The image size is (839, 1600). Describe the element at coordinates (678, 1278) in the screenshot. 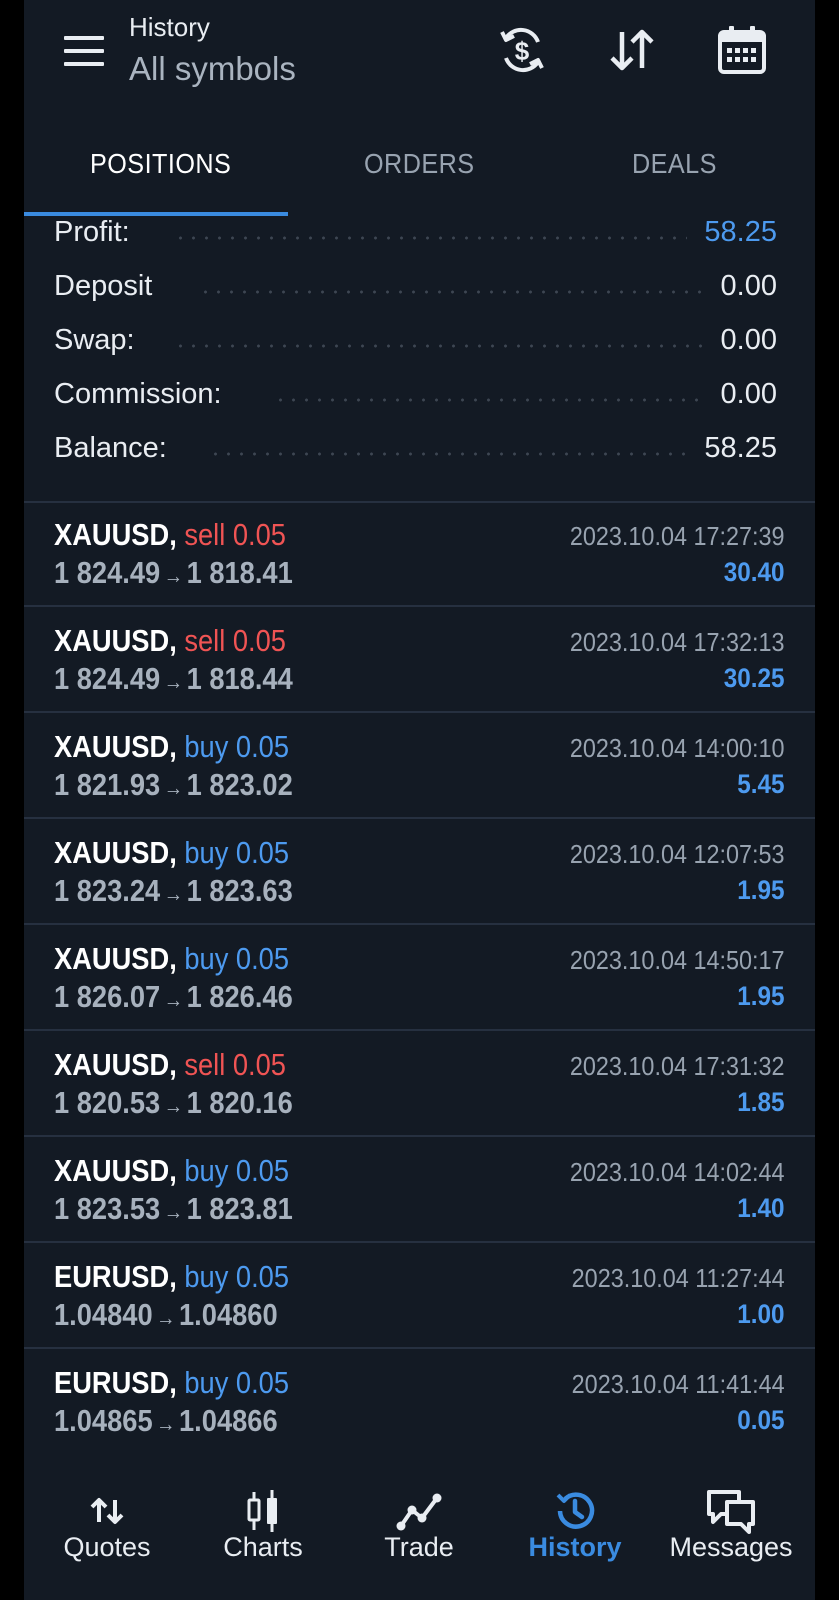

I see `close-time: 2023.10.04 11:27:44` at that location.